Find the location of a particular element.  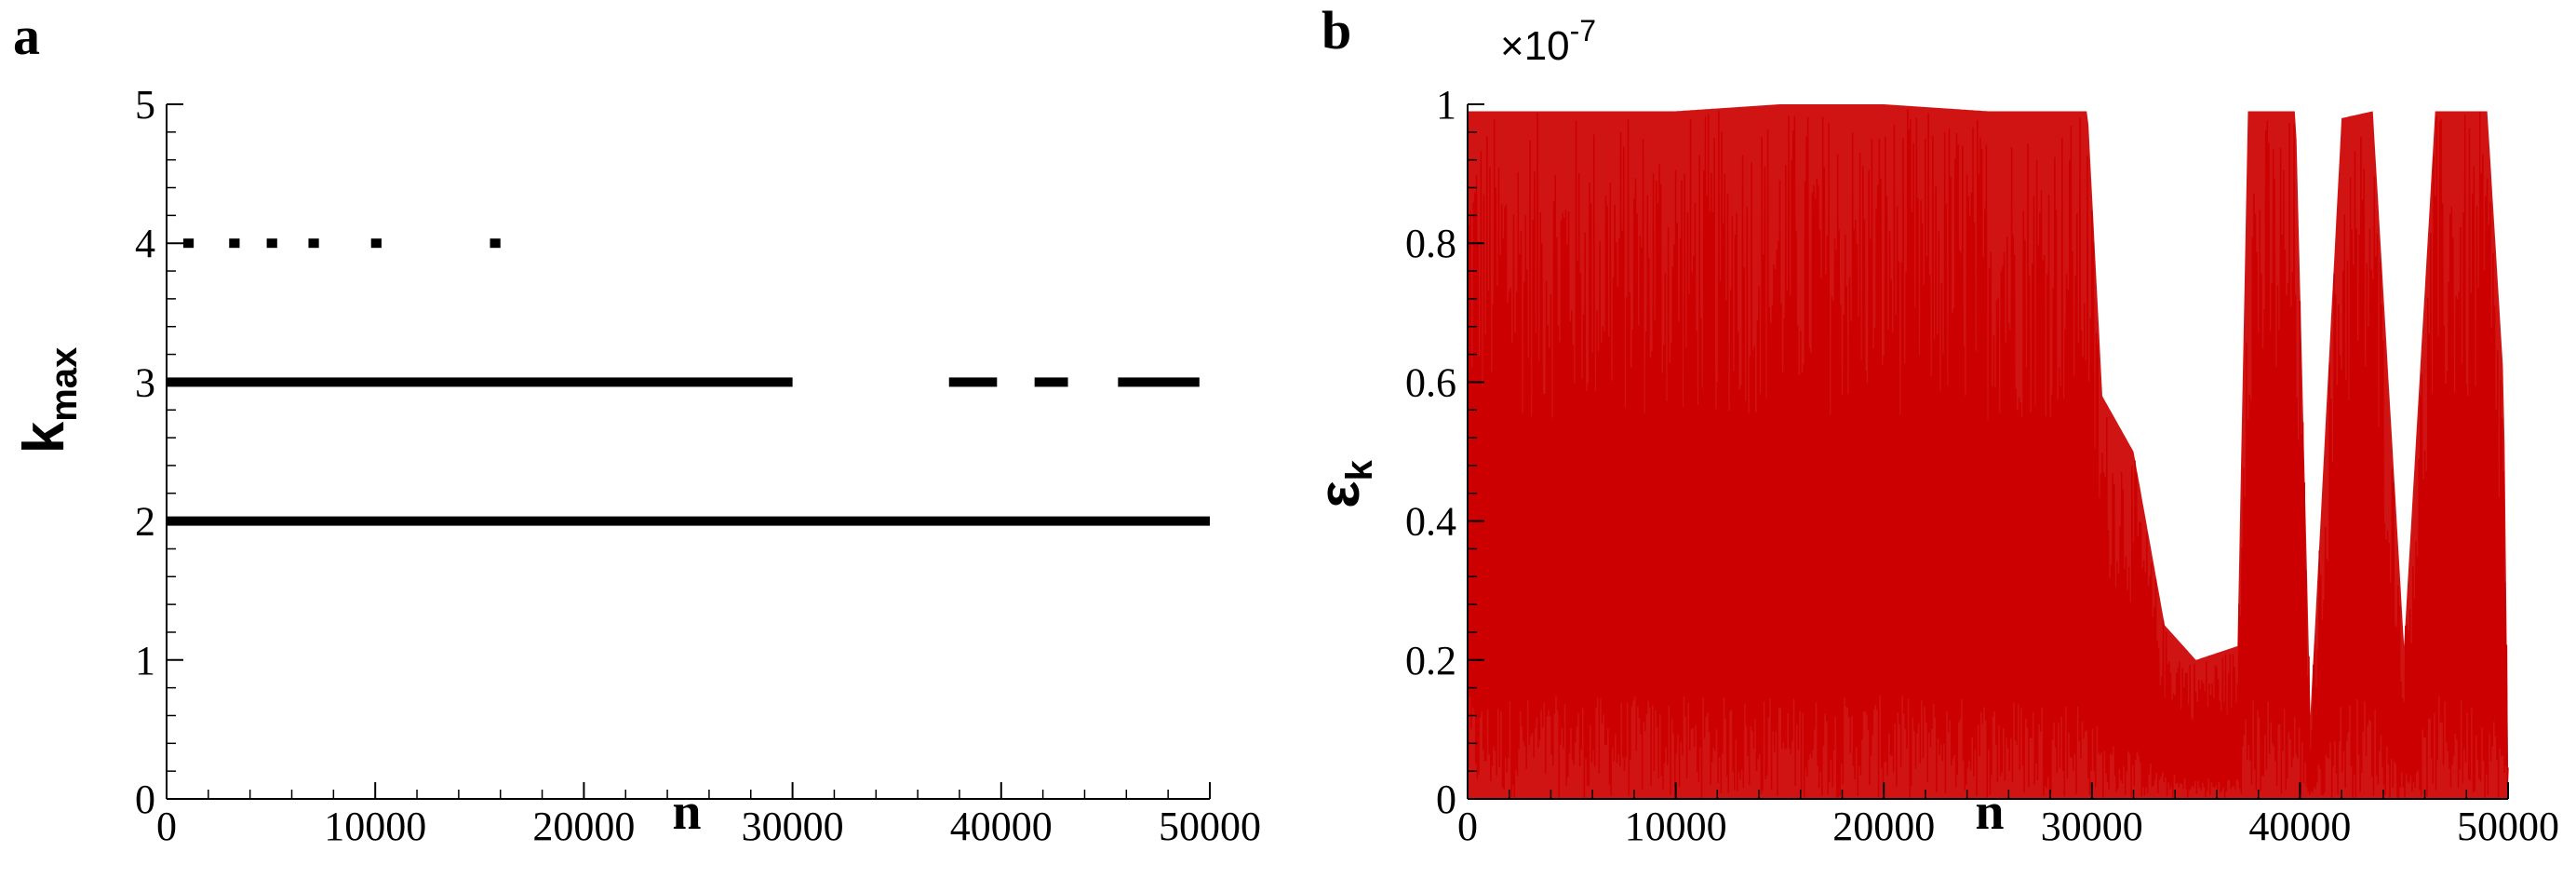

panel-b-multiplier: ×10⁻⁷ is located at coordinates (1548, 42).